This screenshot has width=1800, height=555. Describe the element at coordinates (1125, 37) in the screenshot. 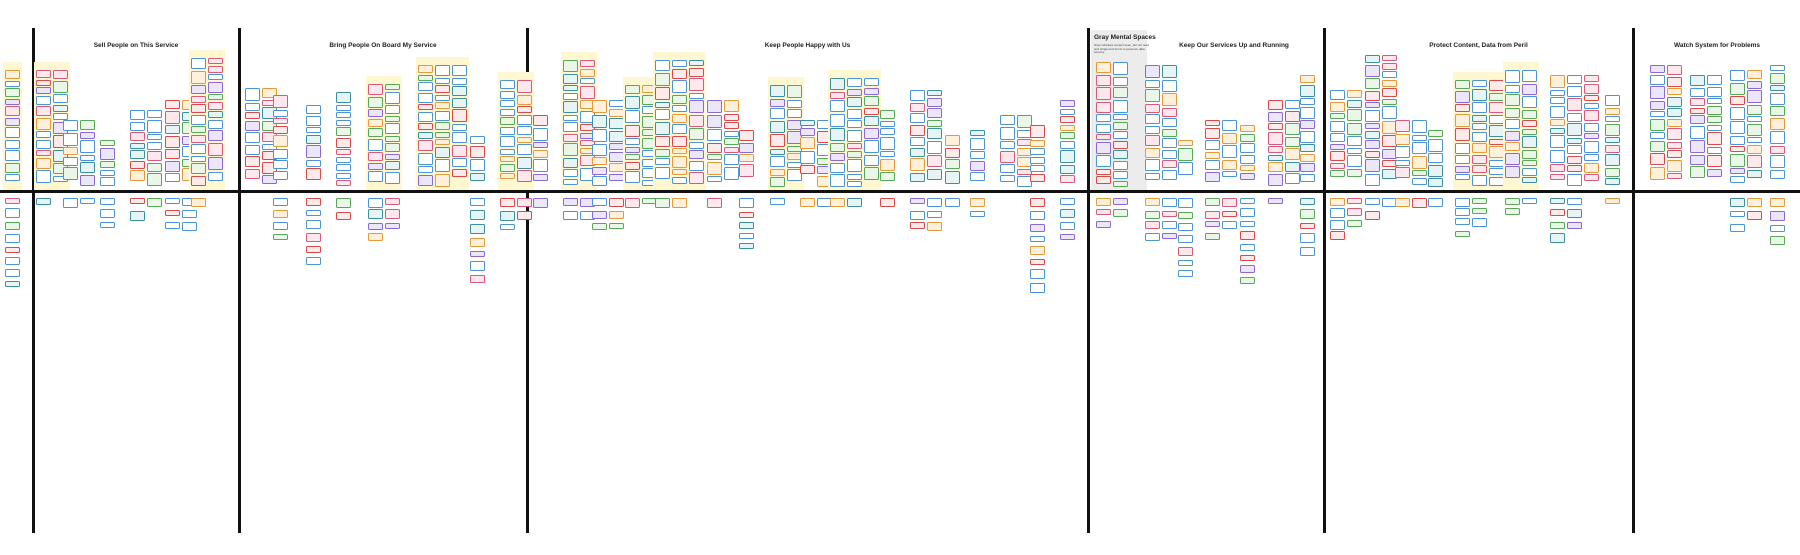

I see `gray-area-title: Gray Mental Spaces` at that location.